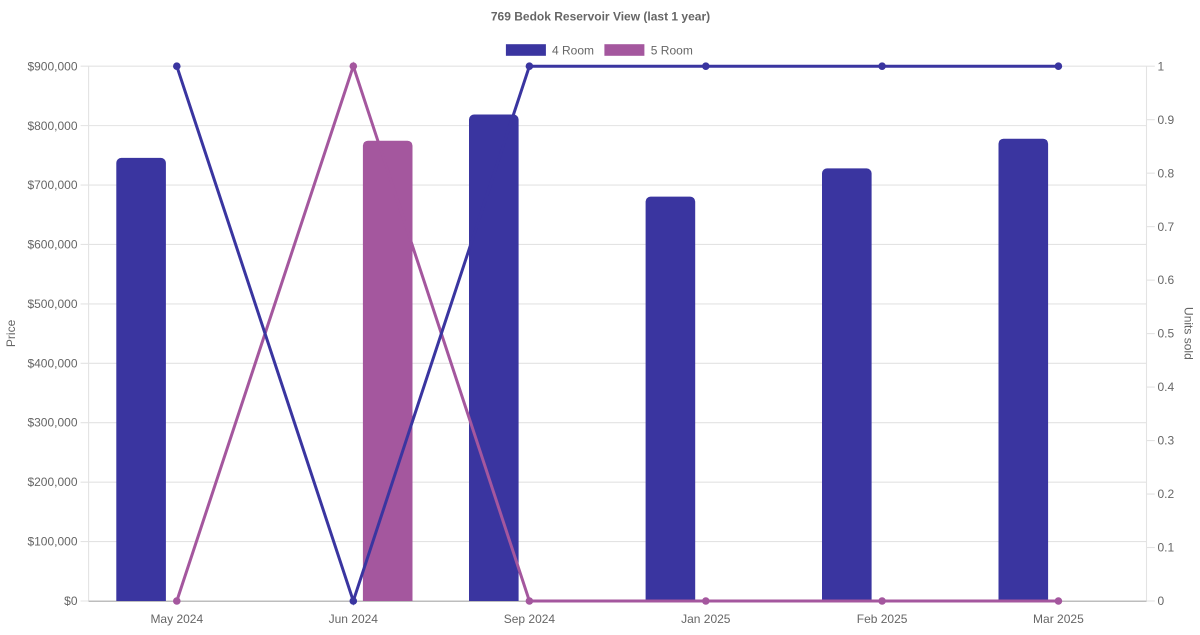  I want to click on svg-text: 0.7, so click(1166, 227).